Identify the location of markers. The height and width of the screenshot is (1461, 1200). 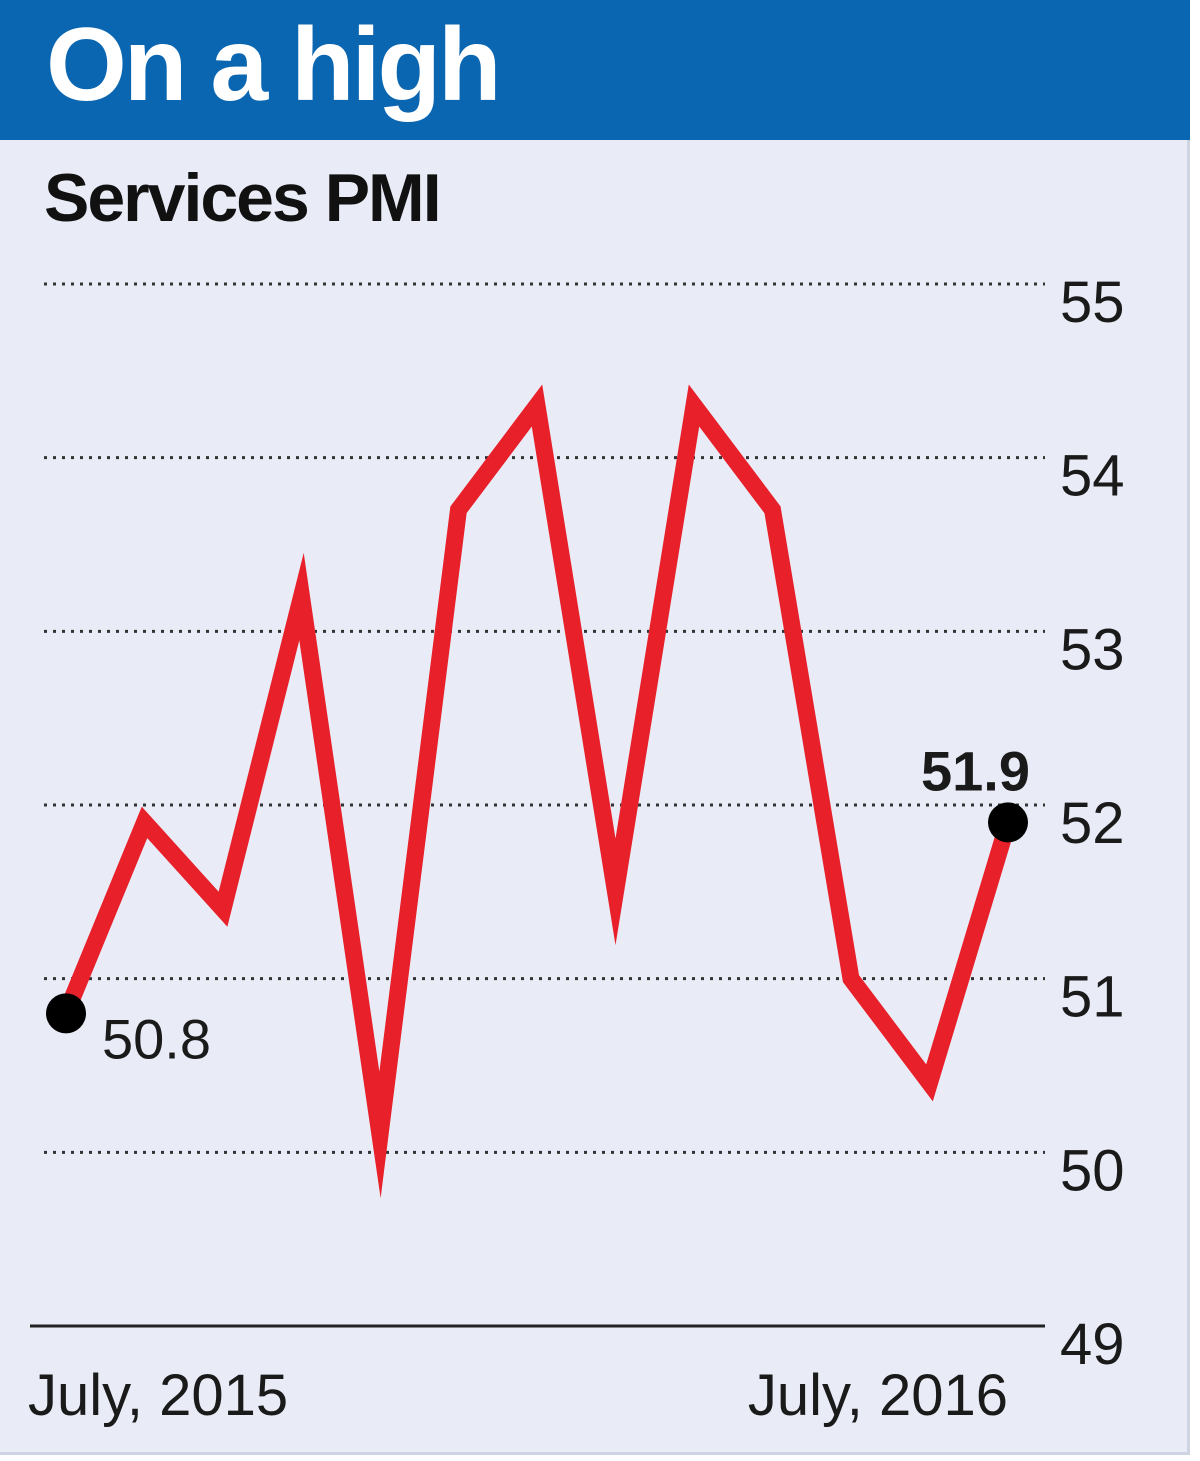
(537, 918).